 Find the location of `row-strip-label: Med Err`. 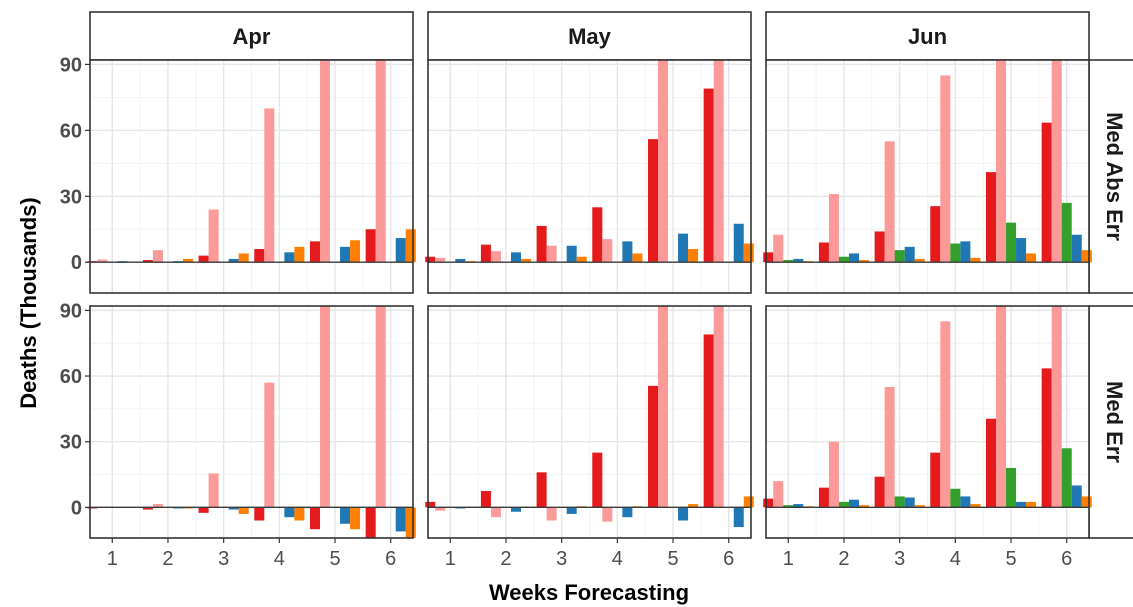

row-strip-label: Med Err is located at coordinates (1114, 422).